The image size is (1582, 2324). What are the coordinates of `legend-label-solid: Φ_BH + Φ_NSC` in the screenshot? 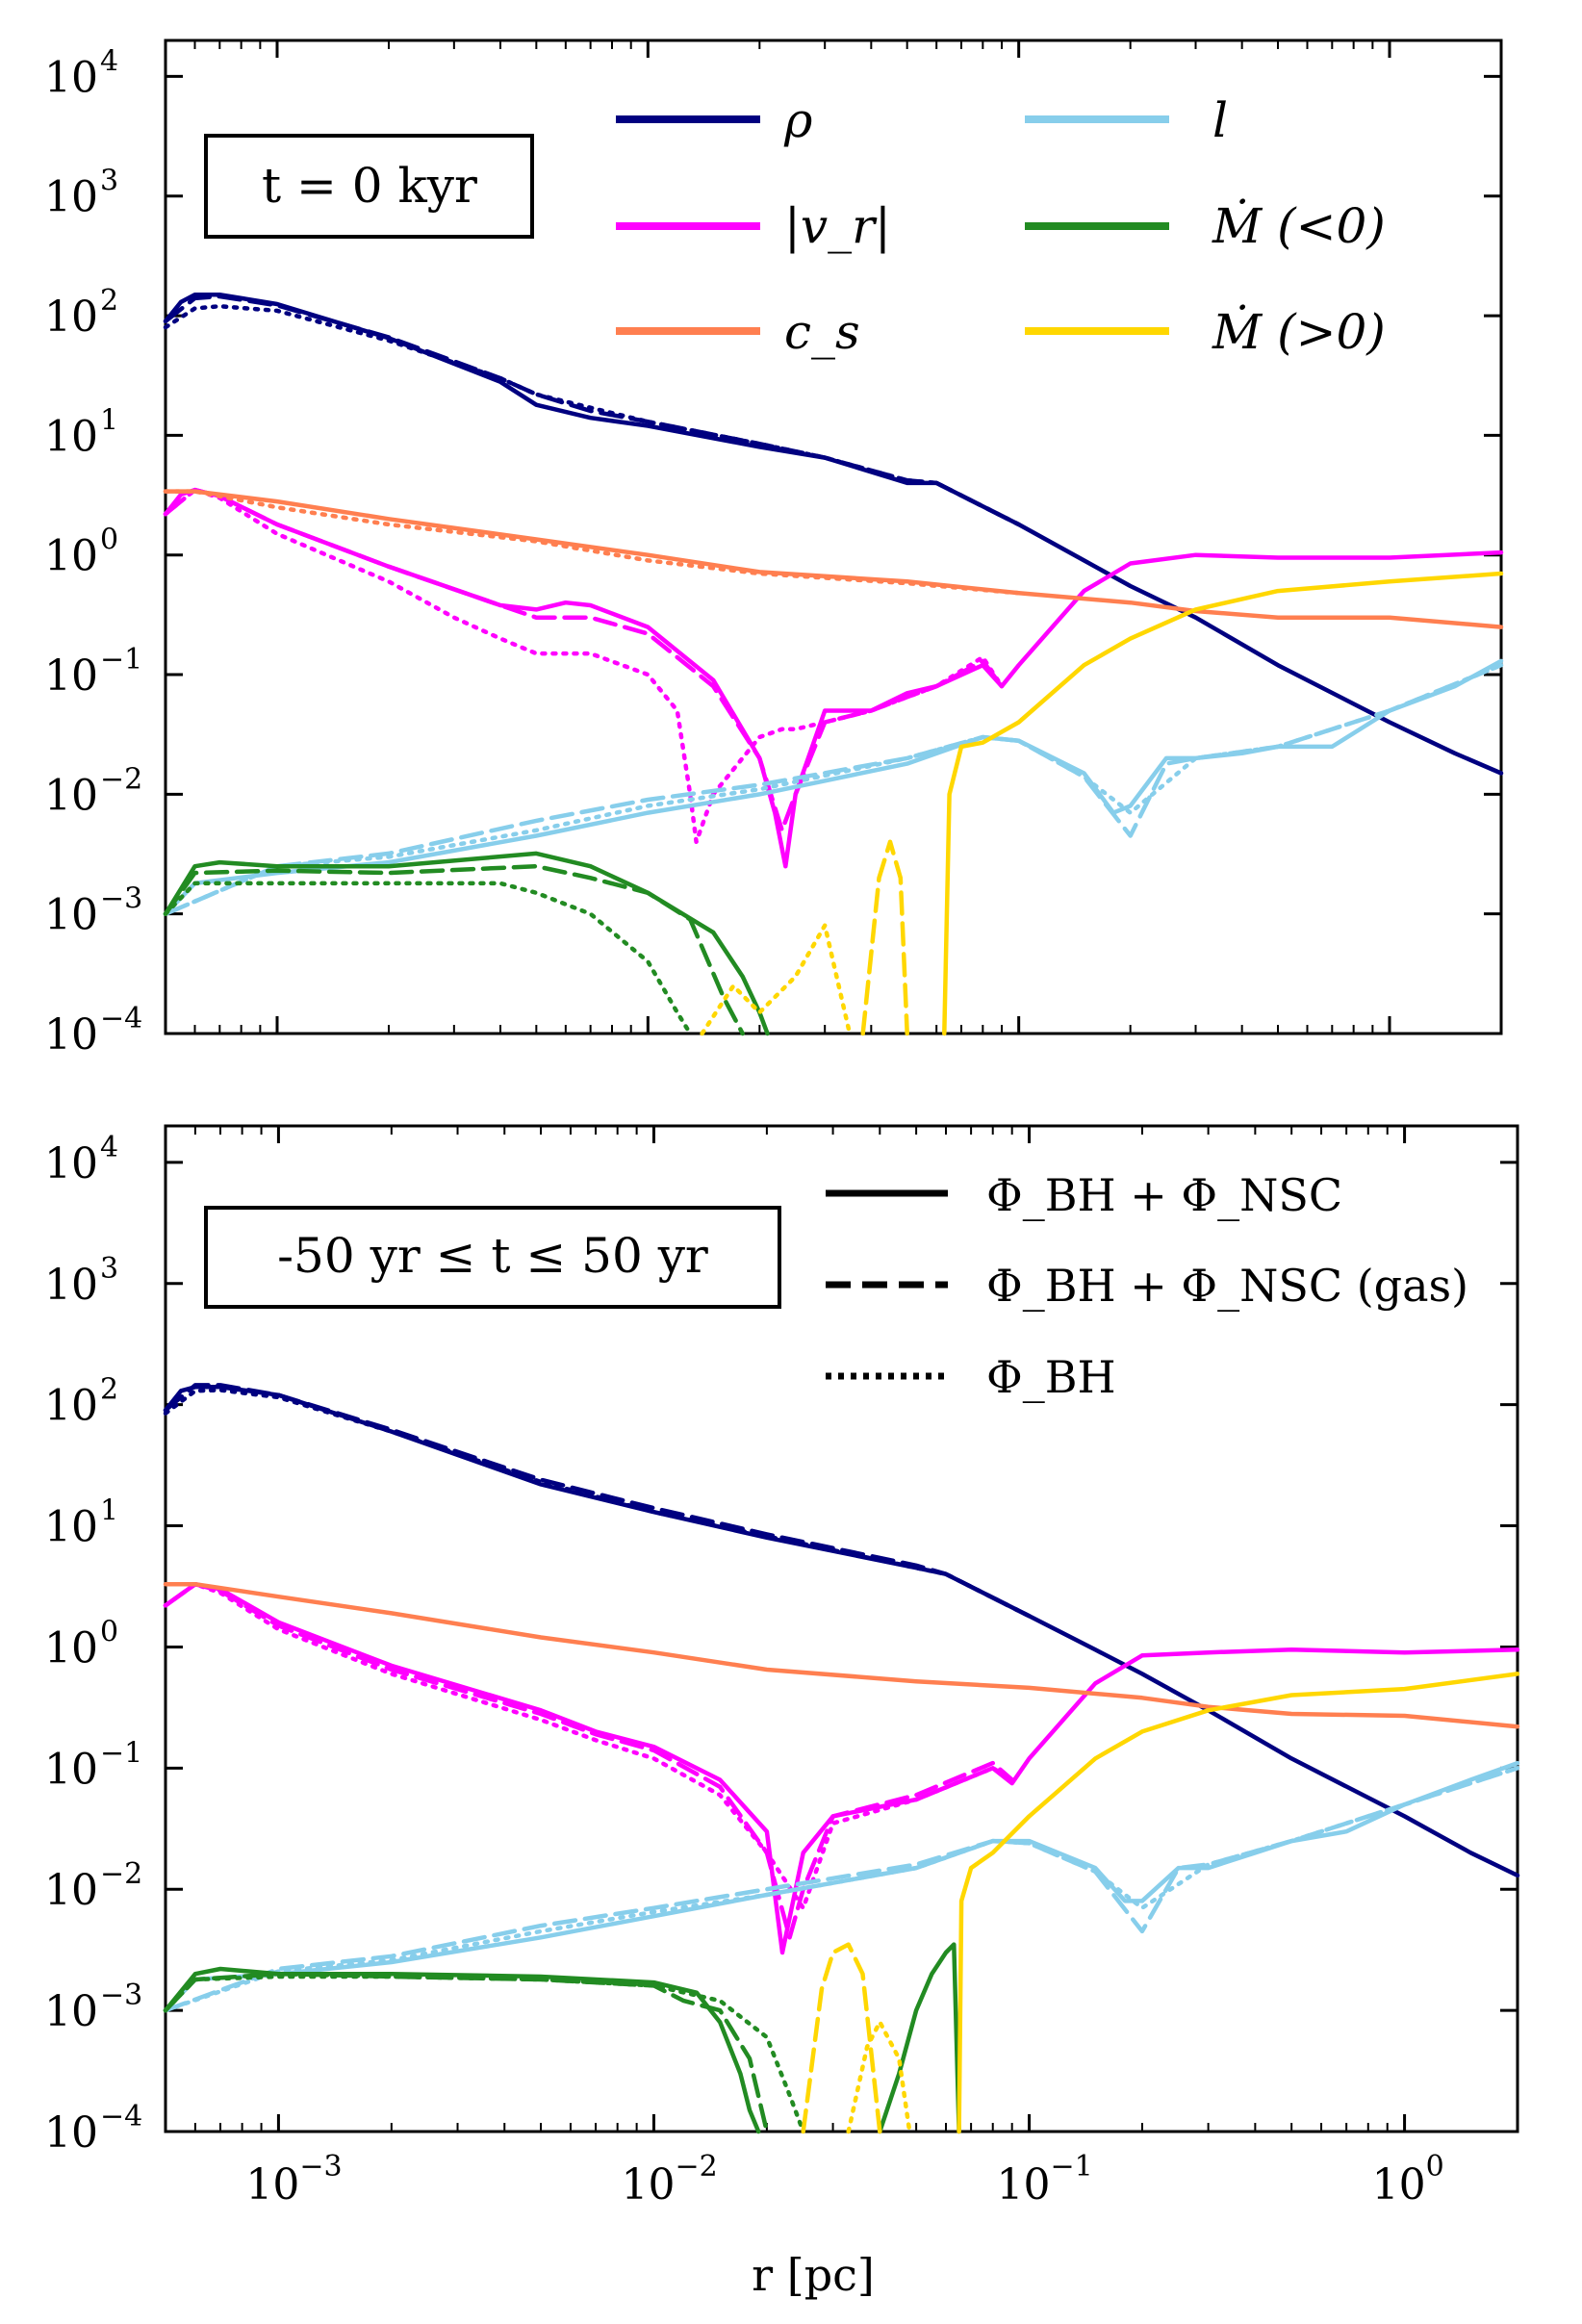 It's located at (1164, 1195).